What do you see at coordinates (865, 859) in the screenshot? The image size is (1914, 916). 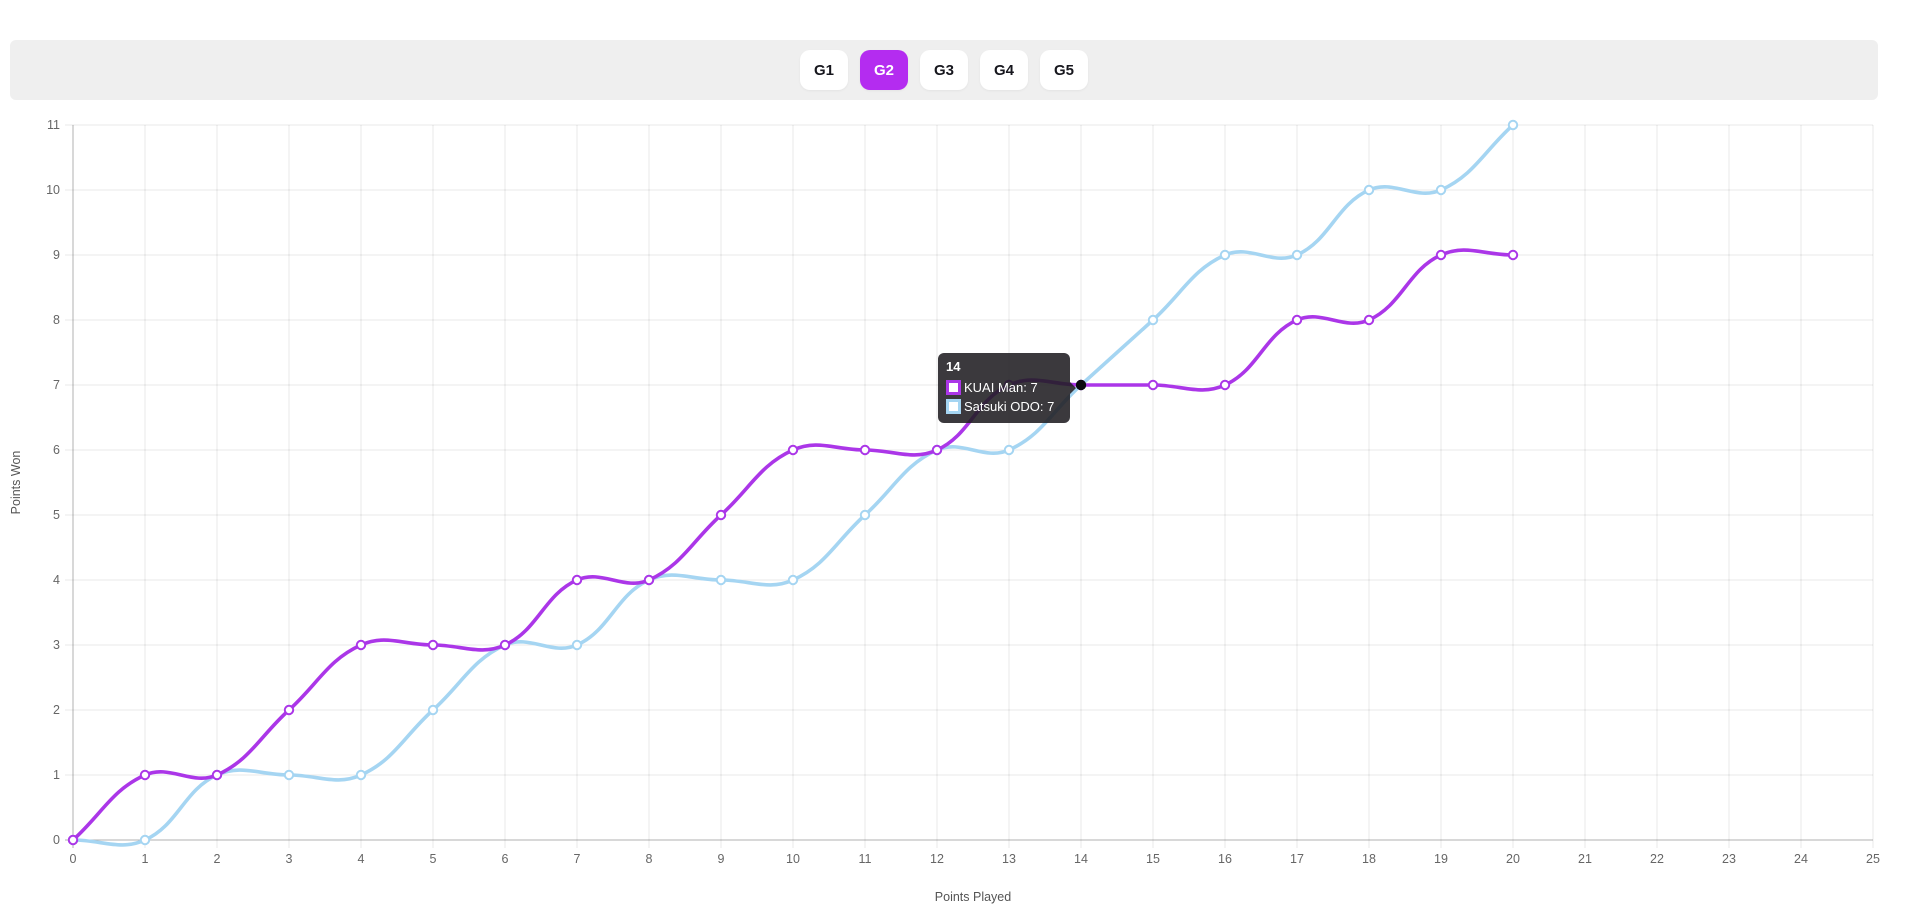 I see `x-tick-label: 11` at bounding box center [865, 859].